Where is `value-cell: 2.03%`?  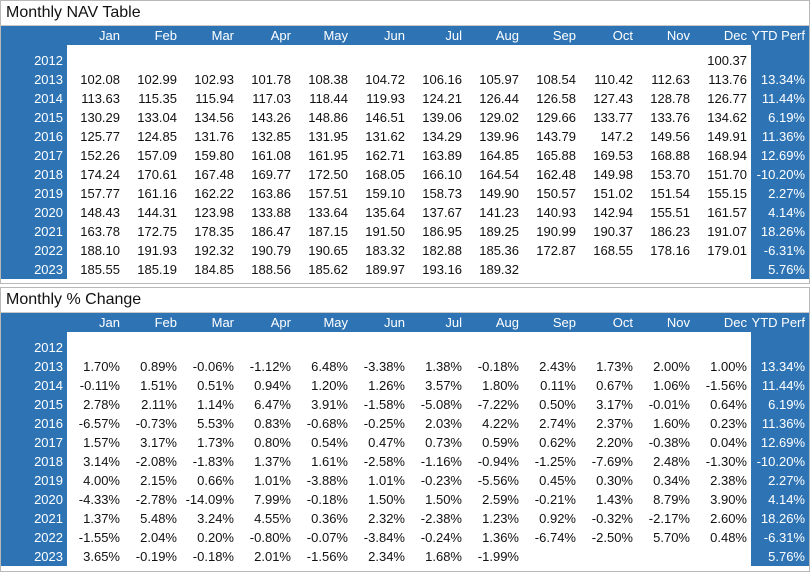
value-cell: 2.03% is located at coordinates (437, 423).